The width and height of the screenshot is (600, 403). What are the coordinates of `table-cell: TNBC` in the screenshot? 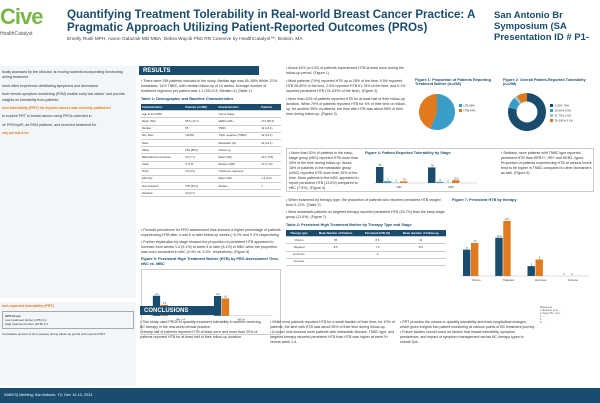 It's located at (239, 129).